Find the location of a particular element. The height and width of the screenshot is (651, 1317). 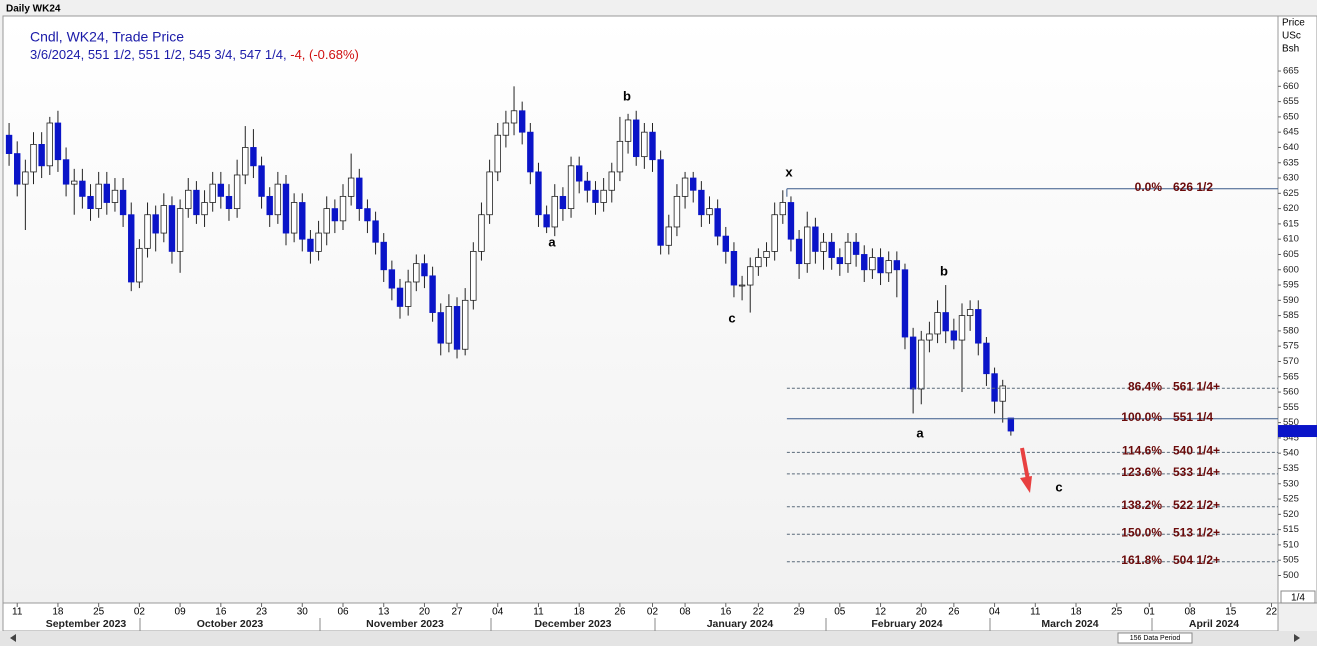

fib-price: 513 1/2+ is located at coordinates (1196, 532).